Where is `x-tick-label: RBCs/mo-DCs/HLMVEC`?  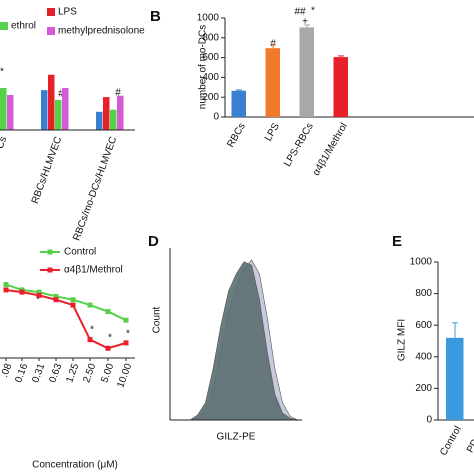
x-tick-label: RBCs/mo-DCs/HLMVEC is located at coordinates (95, 188).